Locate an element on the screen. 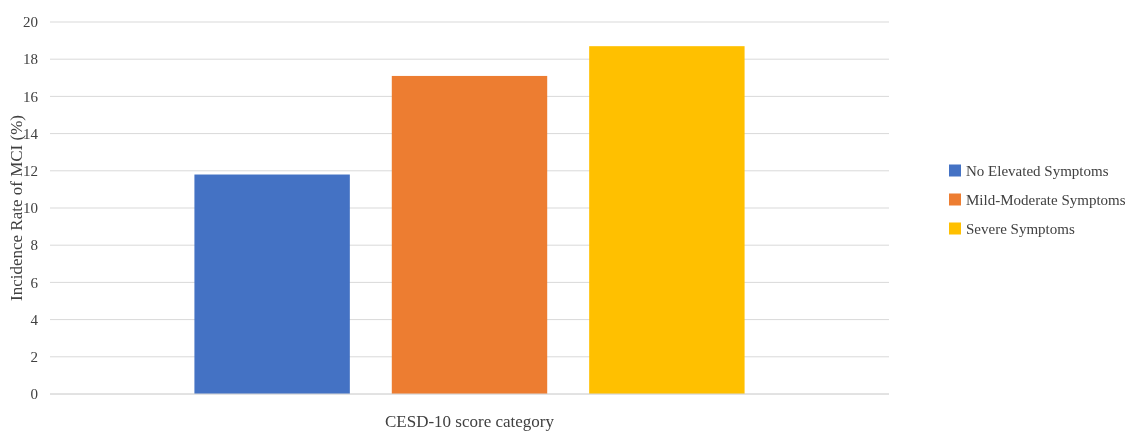 The width and height of the screenshot is (1129, 432). y-tick-label: 2 is located at coordinates (34, 357).